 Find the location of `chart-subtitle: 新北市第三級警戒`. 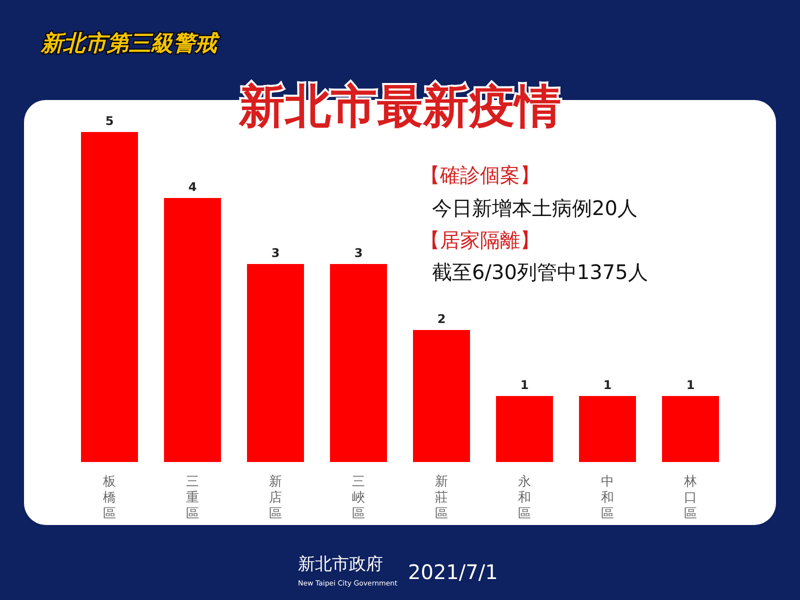

chart-subtitle: 新北市第三級警戒 is located at coordinates (130, 43).